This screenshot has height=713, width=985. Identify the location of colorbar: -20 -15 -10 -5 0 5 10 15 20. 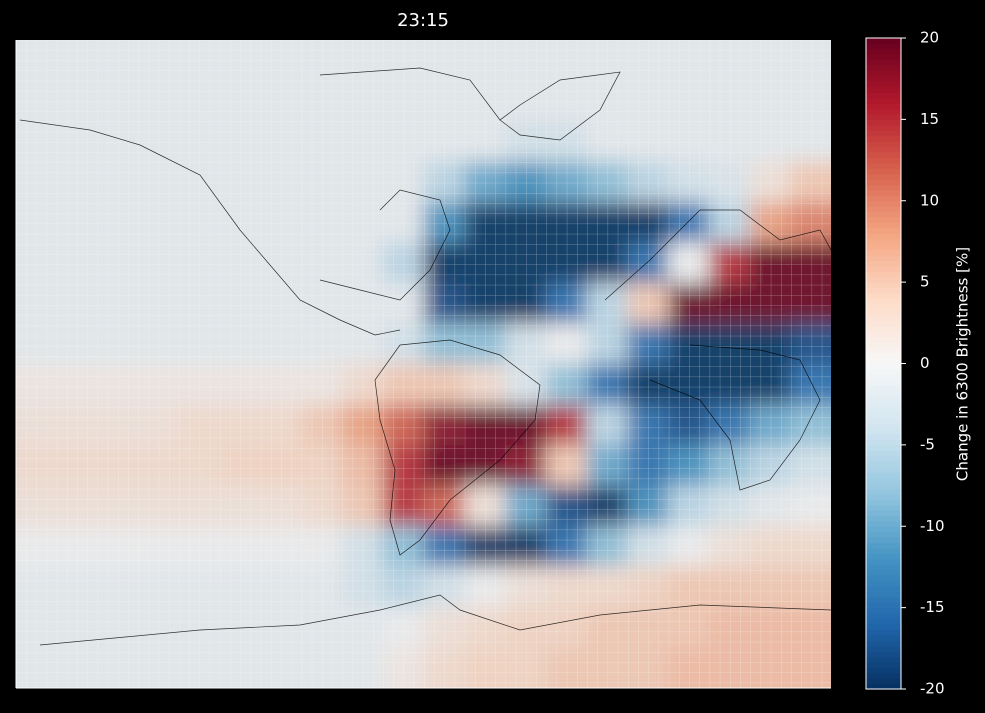
(905, 363).